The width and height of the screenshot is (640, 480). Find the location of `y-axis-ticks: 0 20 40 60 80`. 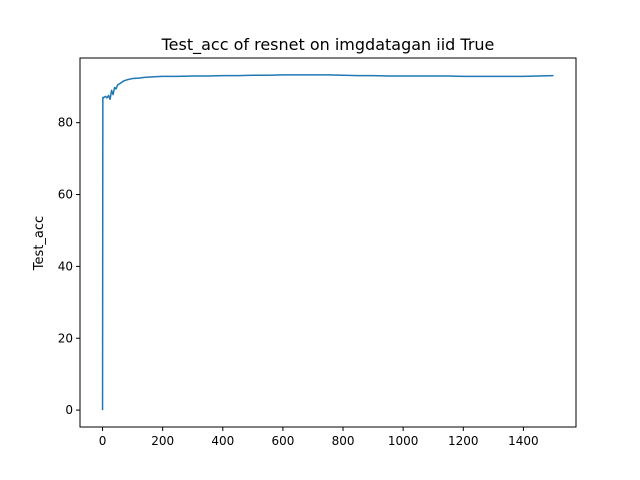

y-axis-ticks: 0 20 40 60 80 is located at coordinates (69, 266).